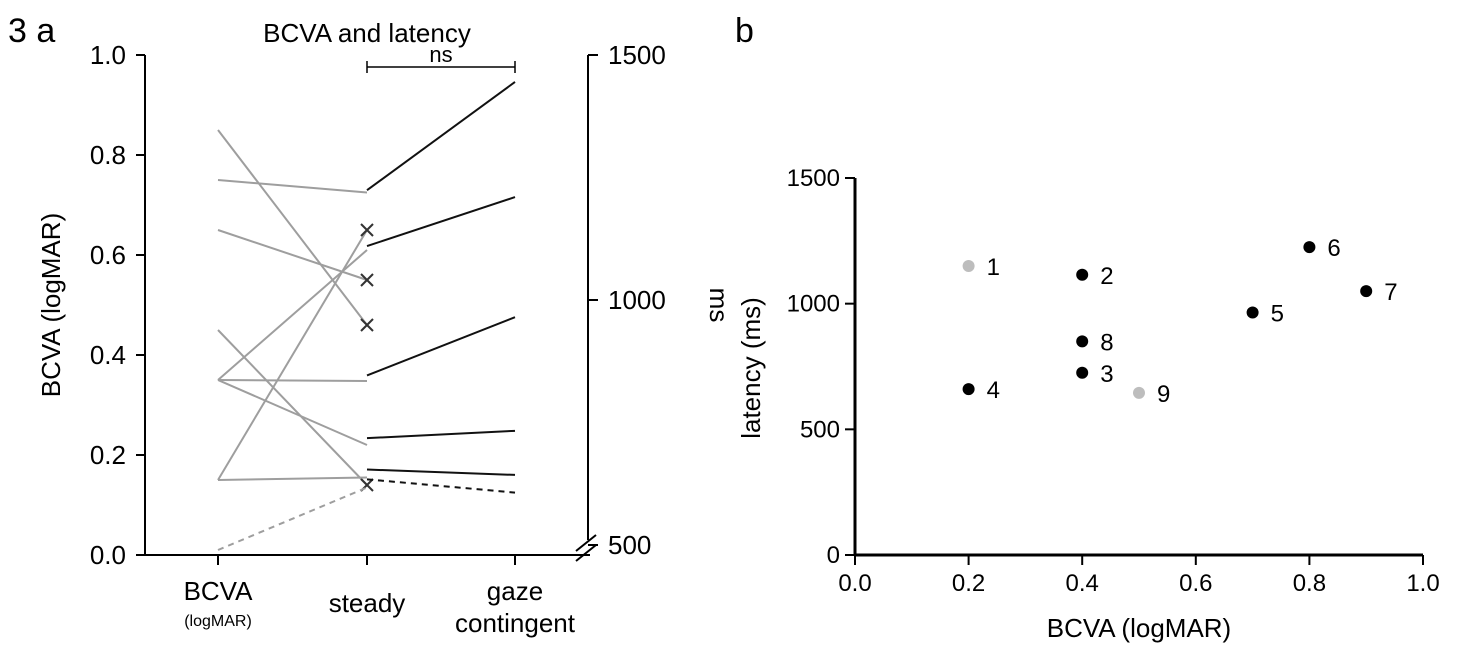  Describe the element at coordinates (1163, 394) in the screenshot. I see `point-label: 9` at that location.